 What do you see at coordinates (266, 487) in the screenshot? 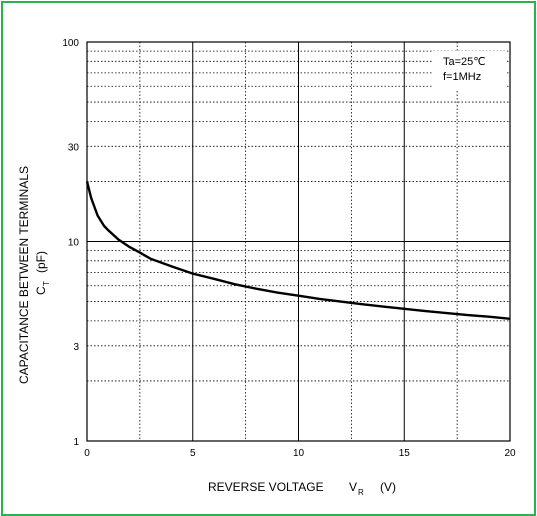
I see `x-axis-label: REVERSE VOLTAGE` at bounding box center [266, 487].